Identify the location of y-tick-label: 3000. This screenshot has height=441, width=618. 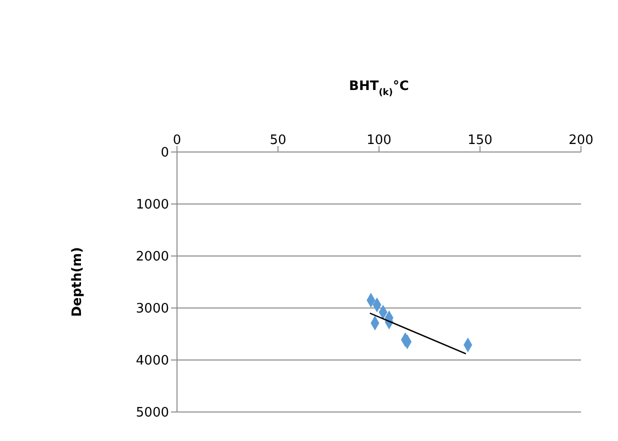
(152, 309).